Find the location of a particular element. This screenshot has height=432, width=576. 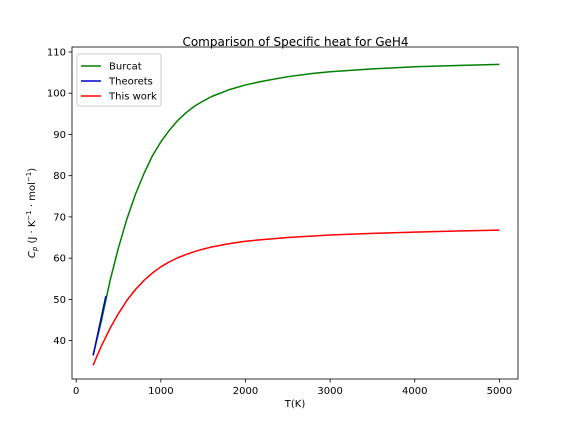

y-tick-label-3: 70 is located at coordinates (59, 217).